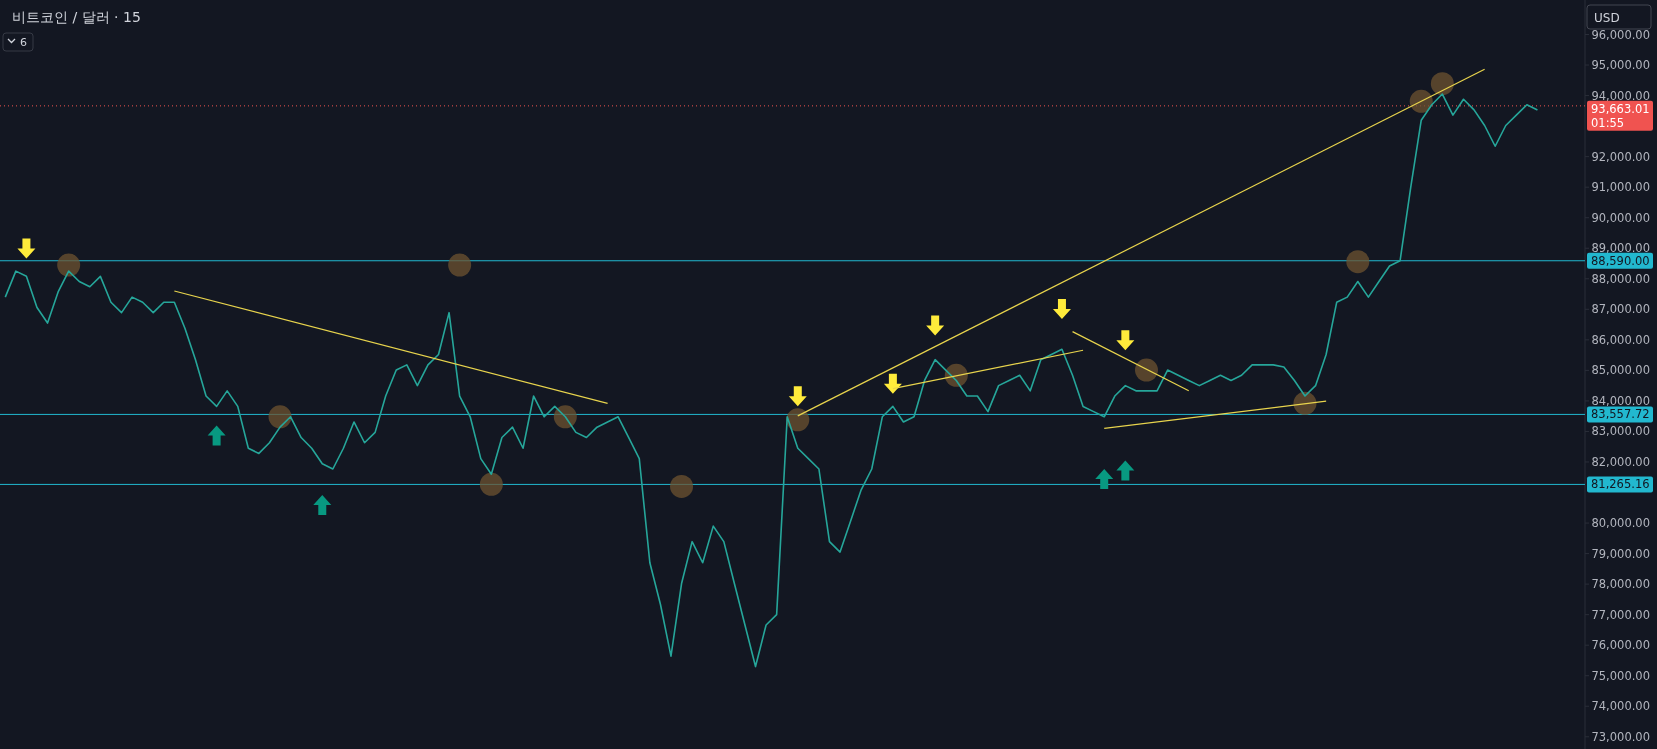 The width and height of the screenshot is (1657, 749). I want to click on y-tick-label: 82,000.00, so click(1620, 461).